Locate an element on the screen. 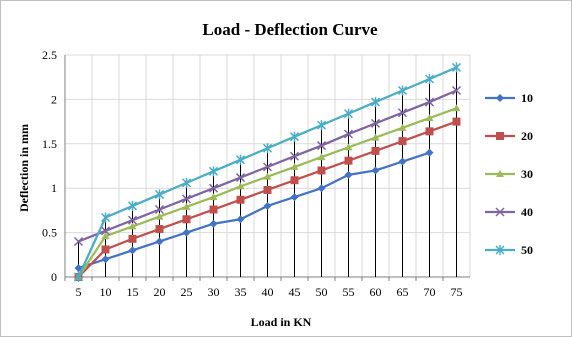 Image resolution: width=572 pixels, height=337 pixels. y-tick-label: 2 is located at coordinates (54, 99).